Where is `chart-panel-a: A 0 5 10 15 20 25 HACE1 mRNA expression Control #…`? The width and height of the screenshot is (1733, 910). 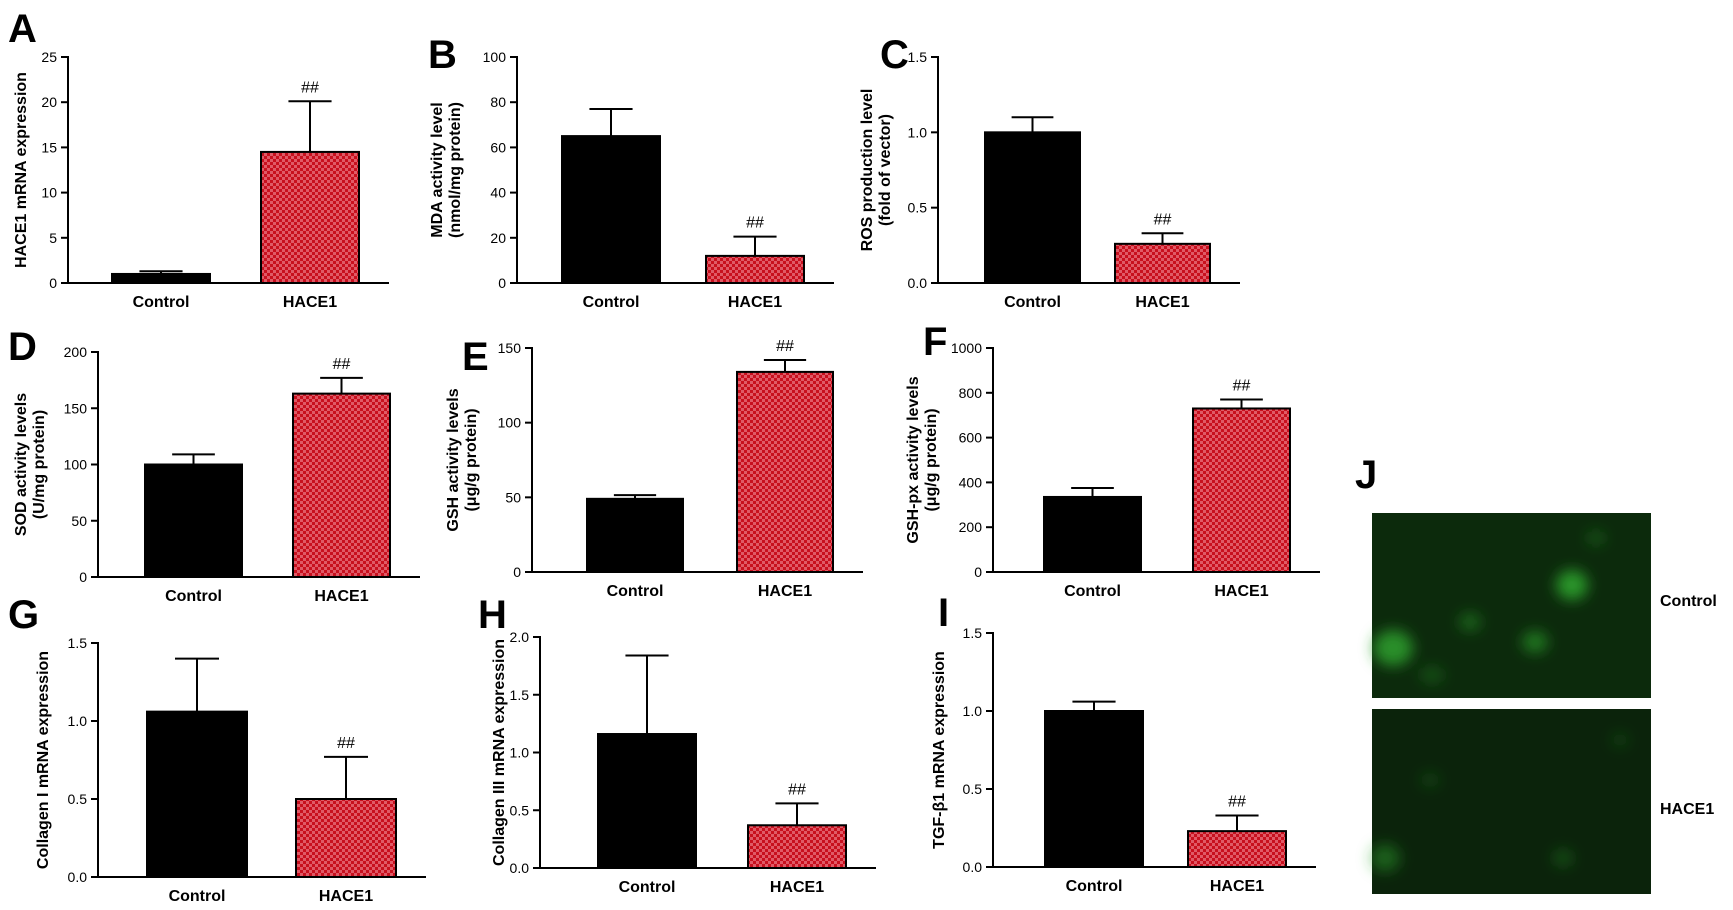 chart-panel-a: A 0 5 10 15 20 25 HACE1 mRNA expression Control #… is located at coordinates (198, 159).